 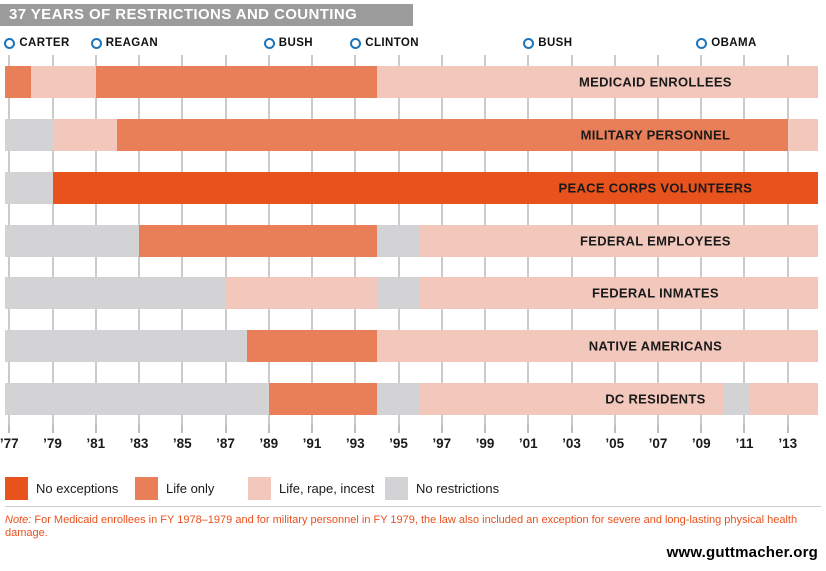 I want to click on legend-item-life-rape-incest: Life, rape, incest, so click(x=311, y=488).